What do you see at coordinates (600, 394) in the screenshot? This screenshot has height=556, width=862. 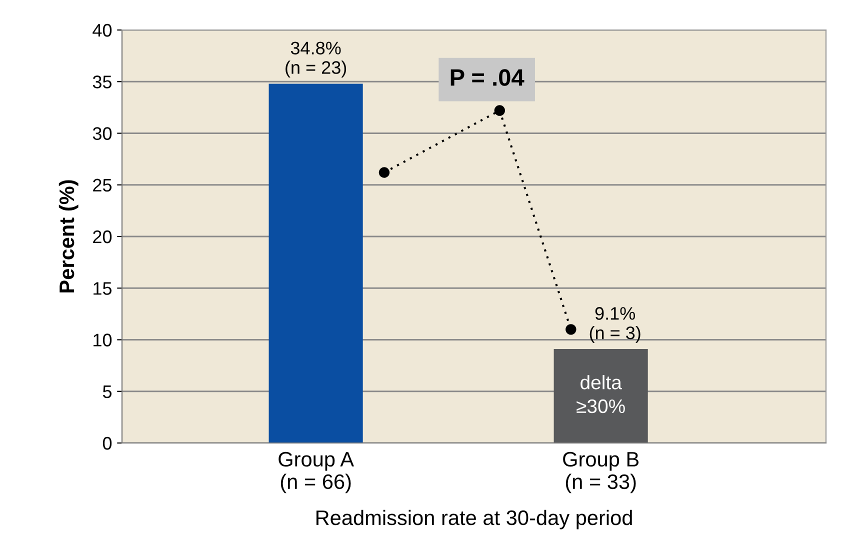 I see `annotation: delta ≥30%` at bounding box center [600, 394].